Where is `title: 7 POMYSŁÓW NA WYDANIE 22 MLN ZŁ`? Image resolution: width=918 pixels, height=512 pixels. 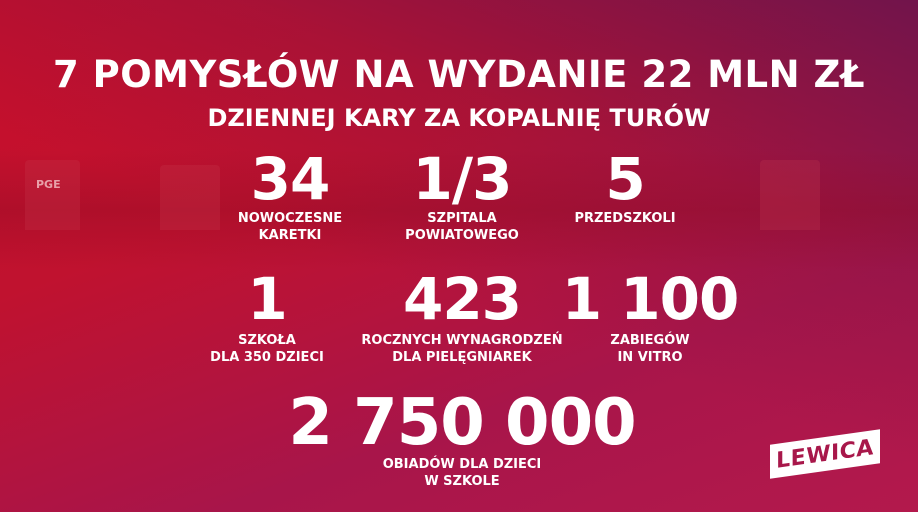 title: 7 POMYSŁÓW NA WYDANIE 22 MLN ZŁ is located at coordinates (459, 74).